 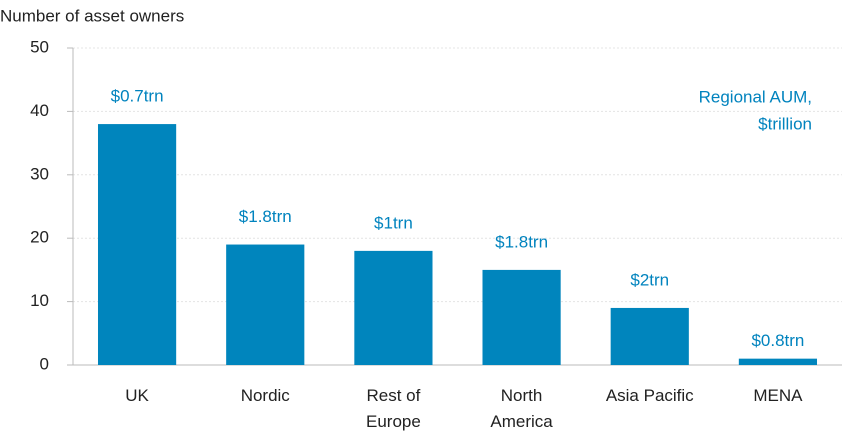 What do you see at coordinates (785, 123) in the screenshot?
I see `annotation: $trillion` at bounding box center [785, 123].